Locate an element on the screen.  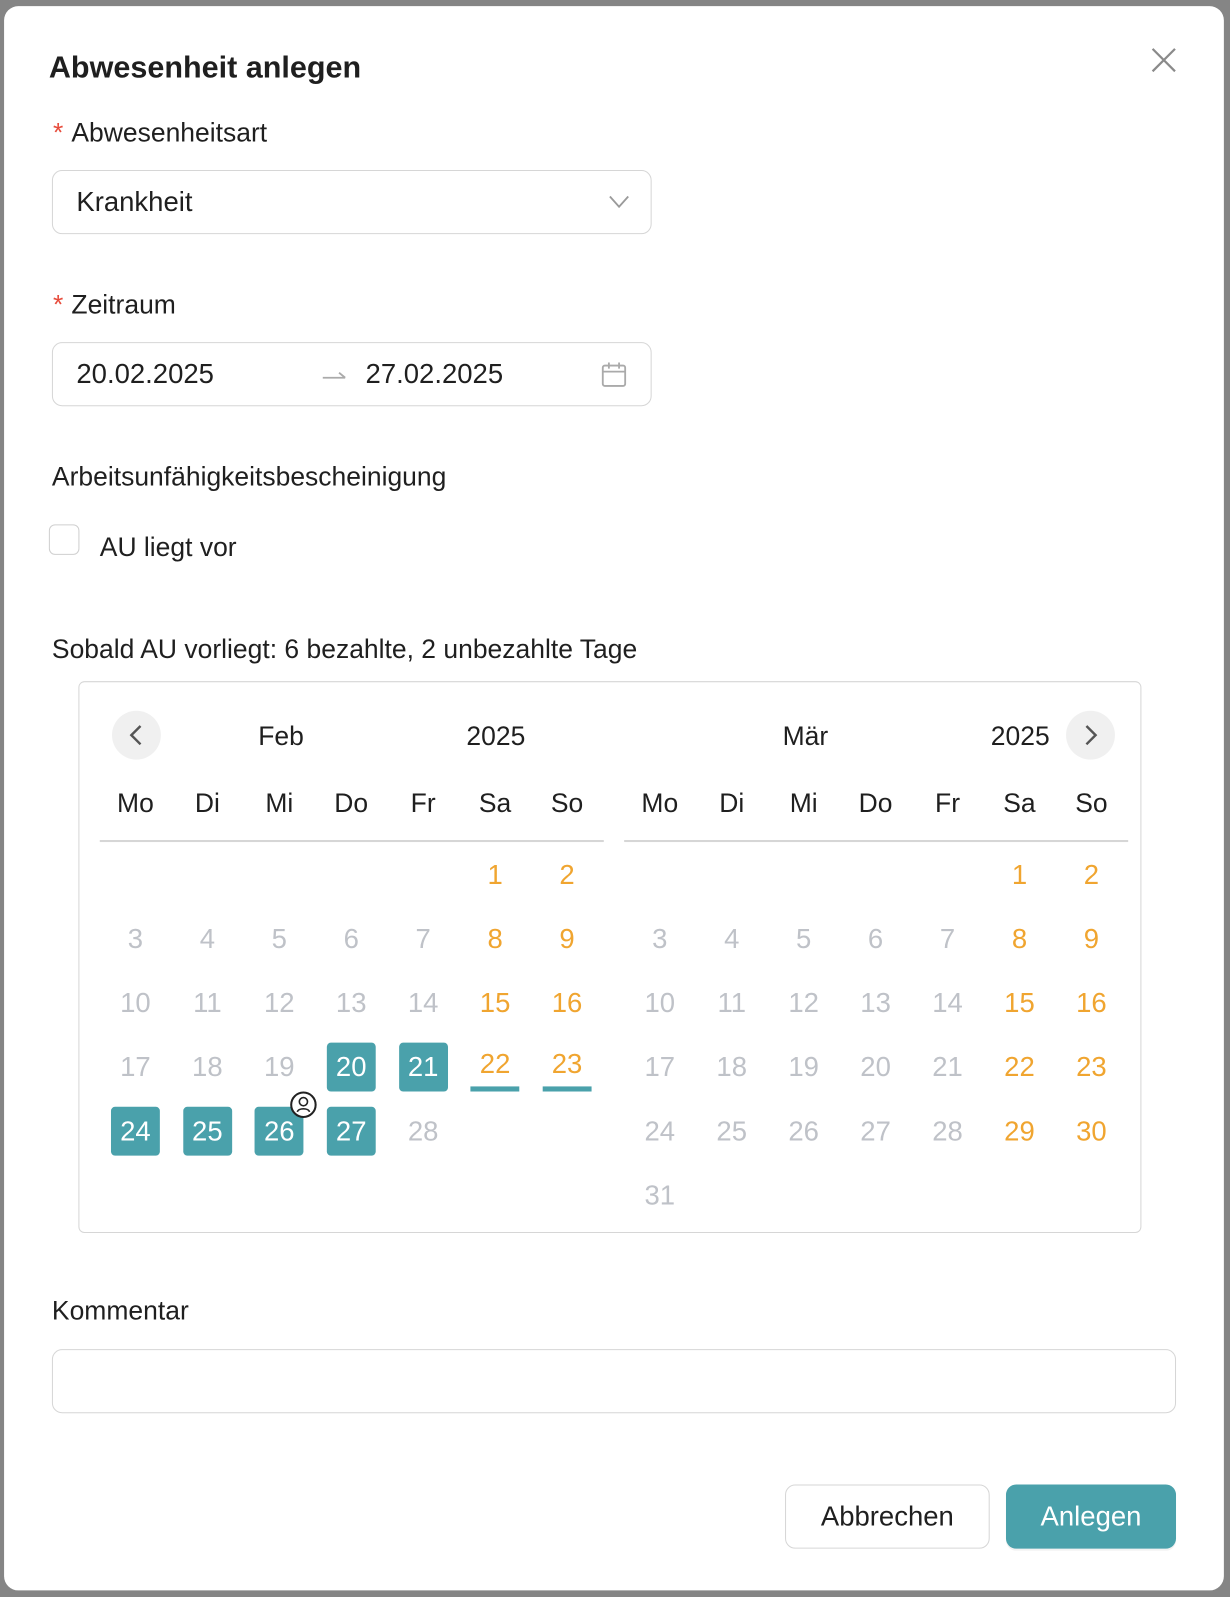
weekday-header: So is located at coordinates (567, 803).